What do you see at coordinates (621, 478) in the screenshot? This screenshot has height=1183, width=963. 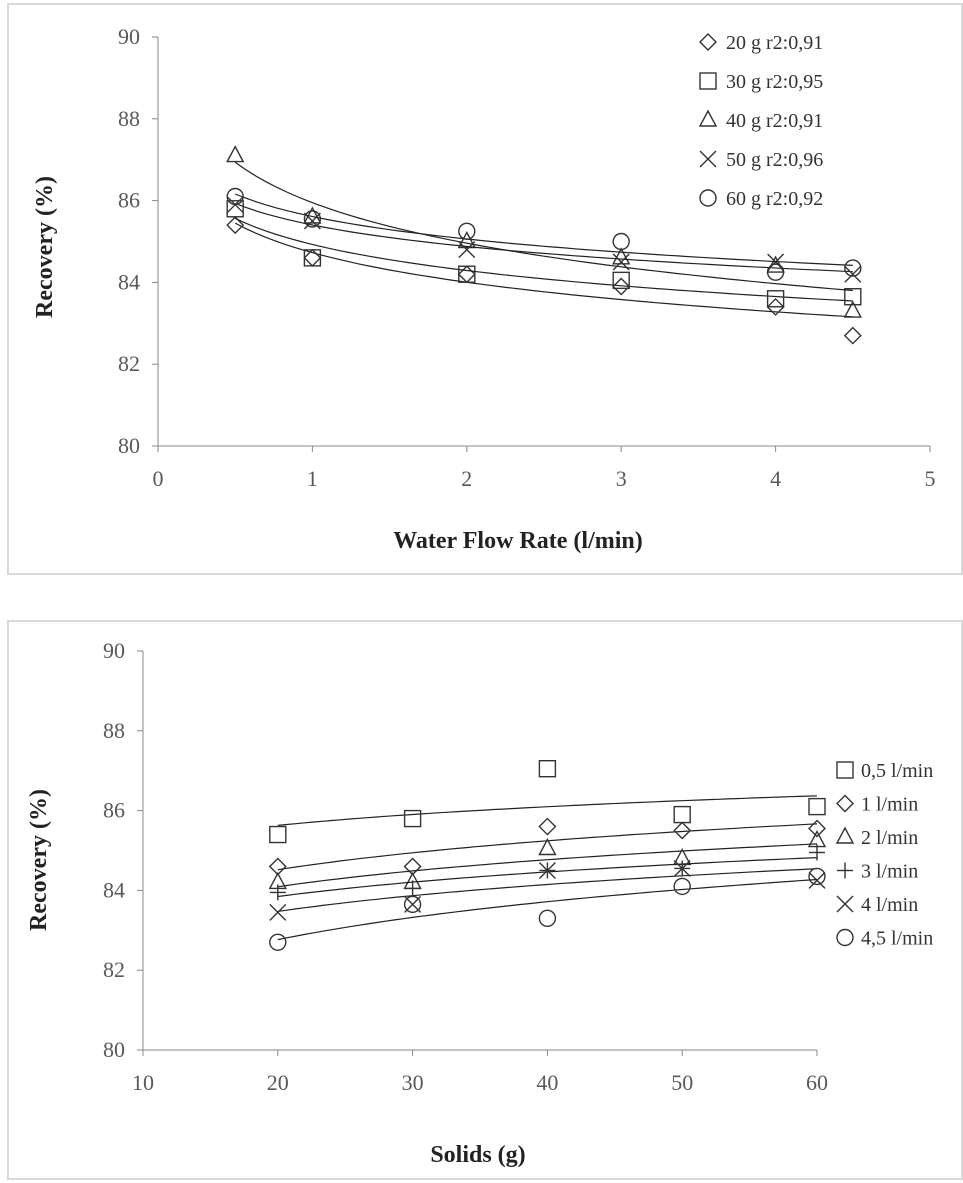 I see `chart1-xtick-label: 3` at bounding box center [621, 478].